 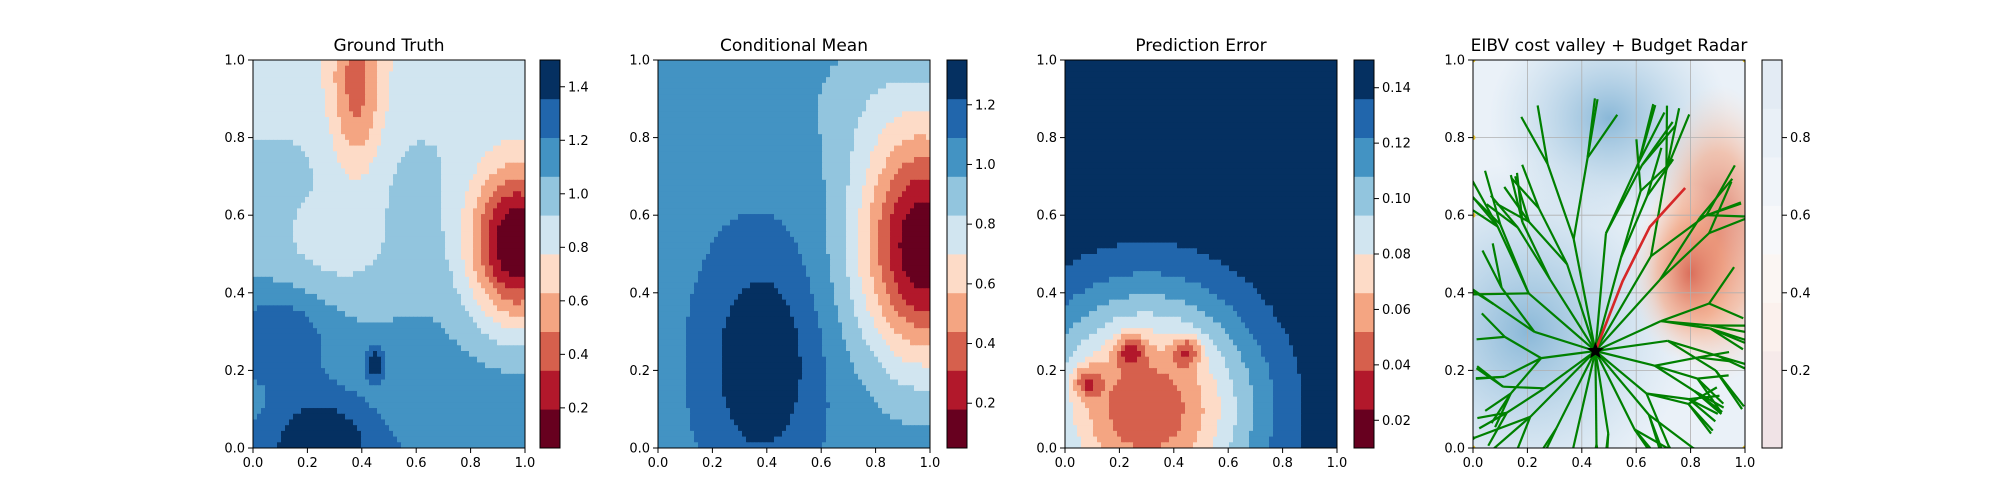 I want to click on colorbar: 0.2 0.4 0.6 0.8, so click(x=1786, y=254).